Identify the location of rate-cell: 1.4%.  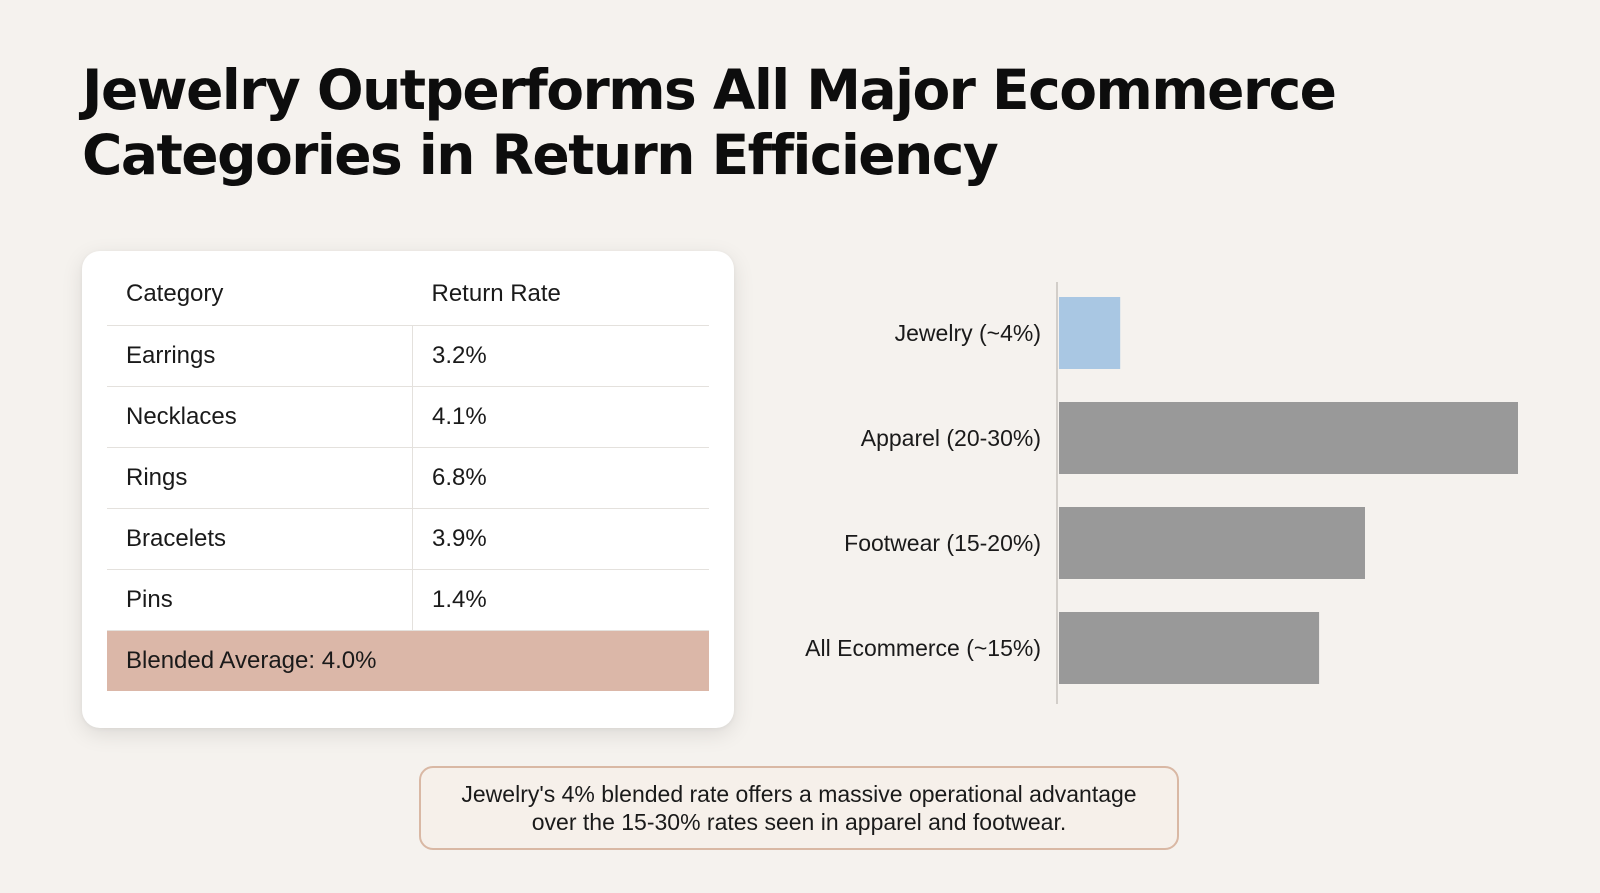
(560, 600).